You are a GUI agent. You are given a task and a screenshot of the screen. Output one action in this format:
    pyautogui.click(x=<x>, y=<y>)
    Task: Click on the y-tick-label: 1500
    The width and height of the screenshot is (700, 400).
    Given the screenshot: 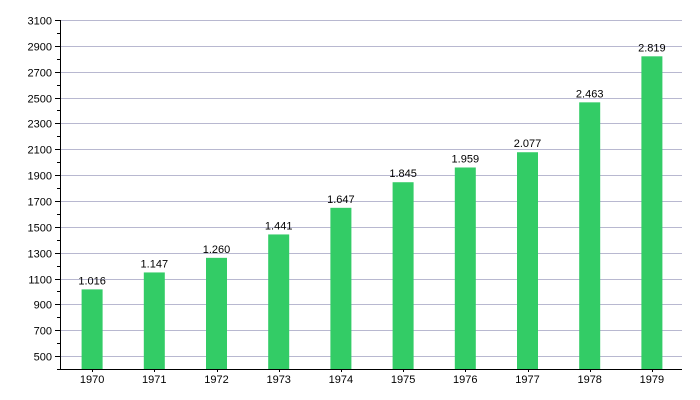 What is the action you would take?
    pyautogui.click(x=40, y=229)
    